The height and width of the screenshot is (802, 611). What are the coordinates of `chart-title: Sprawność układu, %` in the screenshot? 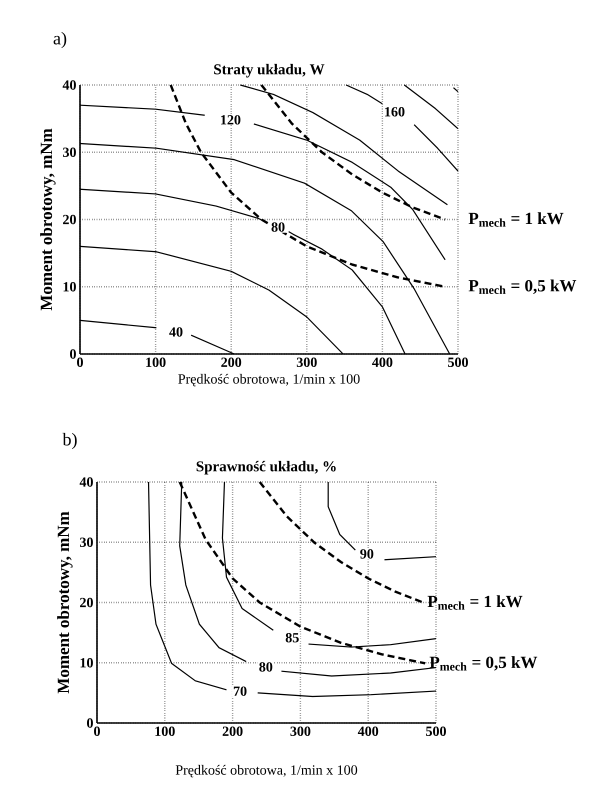 It's located at (266, 467).